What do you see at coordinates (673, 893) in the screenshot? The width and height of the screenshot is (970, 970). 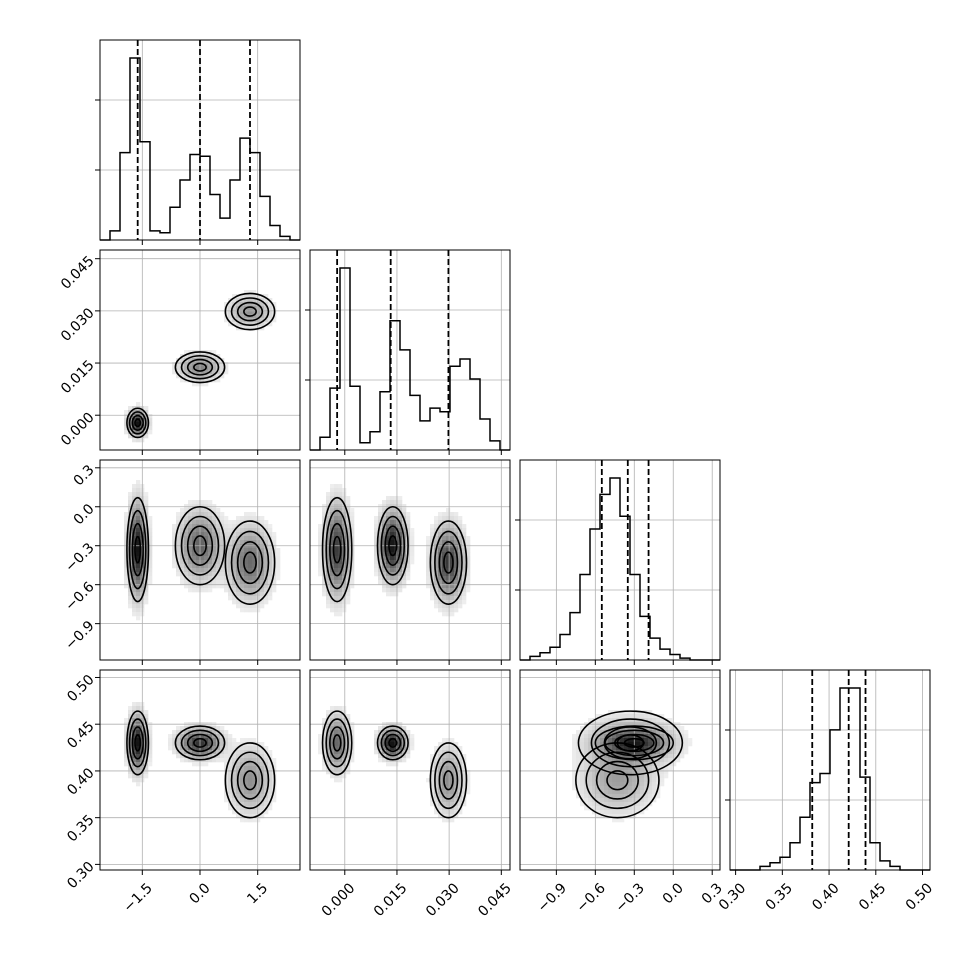 I see `xtick-label-2-3: 0.0` at bounding box center [673, 893].